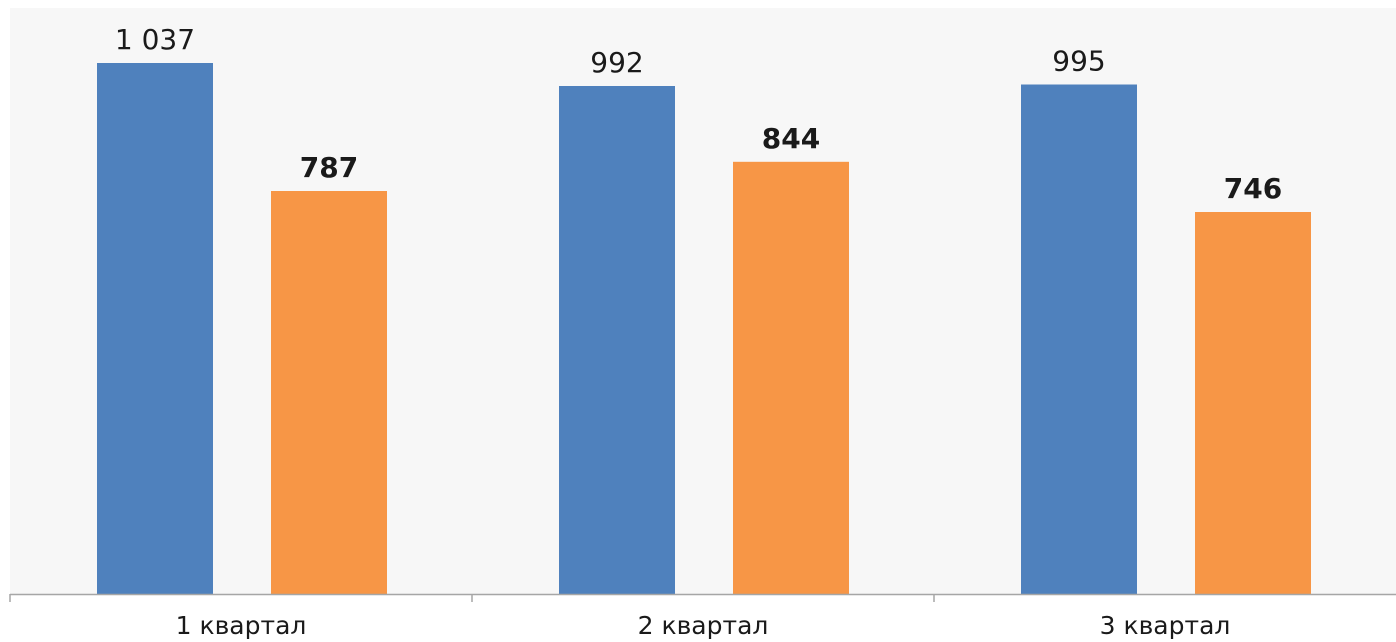 This screenshot has height=642, width=1396. I want to click on x-tick-label: 1 квартал, so click(241, 625).